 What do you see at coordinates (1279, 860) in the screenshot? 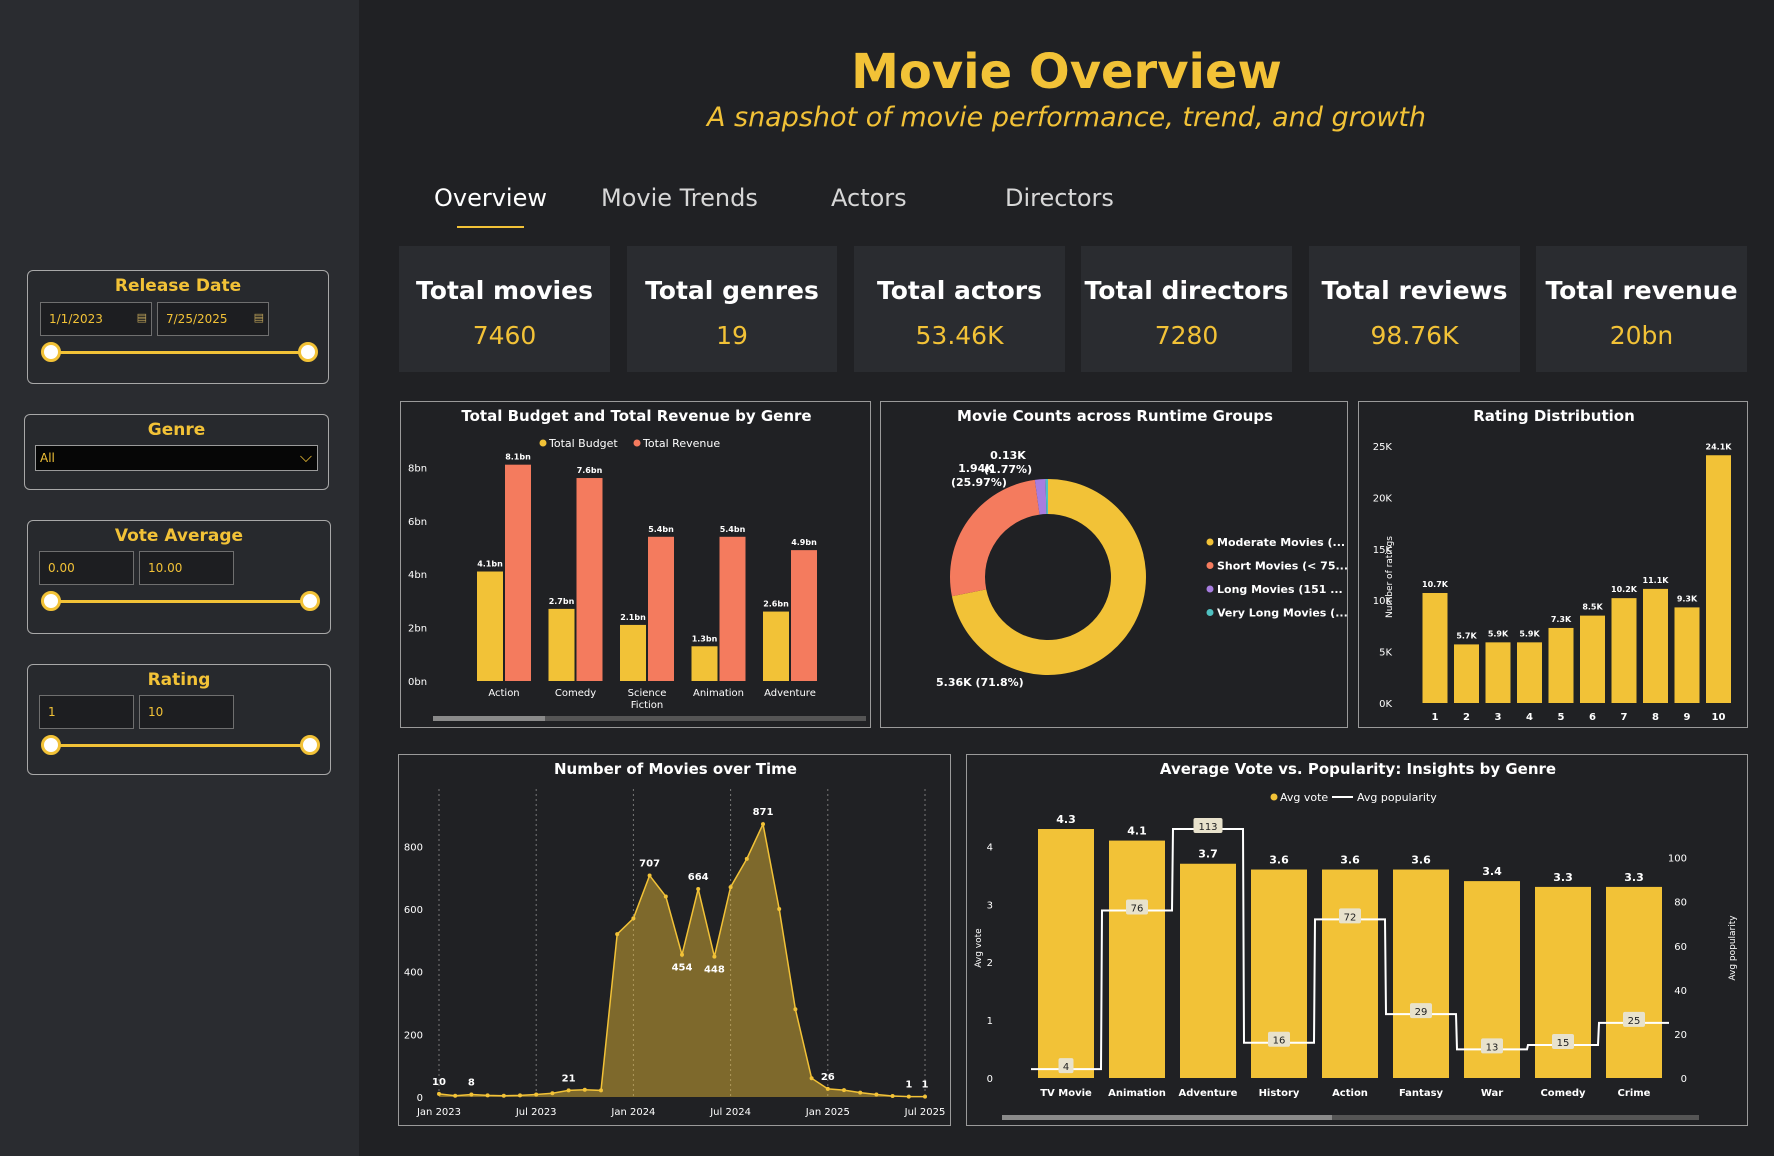
I see `data-label: 3.6` at bounding box center [1279, 860].